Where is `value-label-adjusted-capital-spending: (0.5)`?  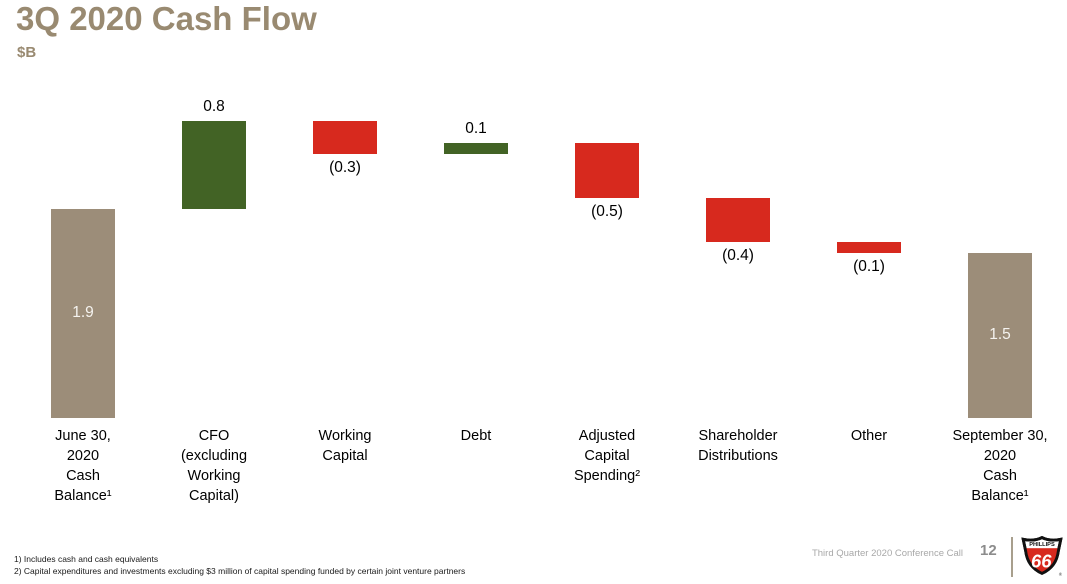 value-label-adjusted-capital-spending: (0.5) is located at coordinates (607, 211).